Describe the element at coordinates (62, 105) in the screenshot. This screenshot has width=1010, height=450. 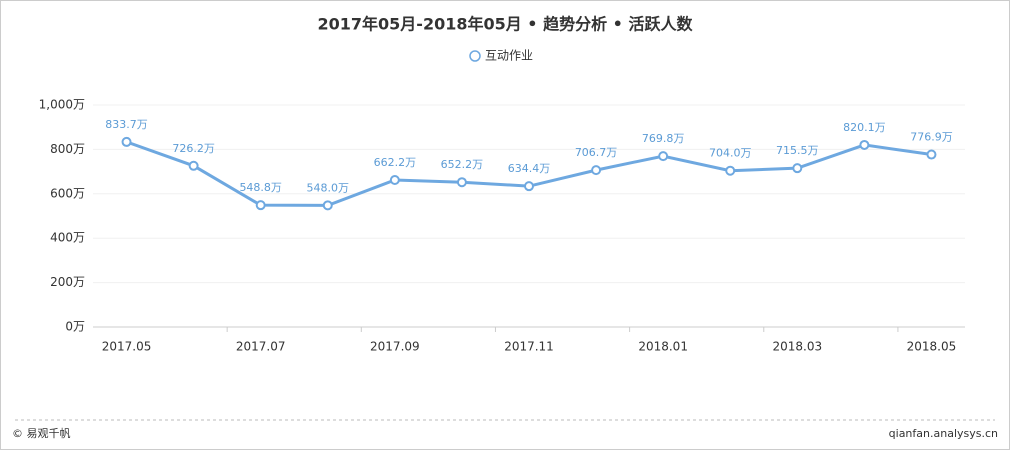
I see `y-tick-label: 1,000万` at that location.